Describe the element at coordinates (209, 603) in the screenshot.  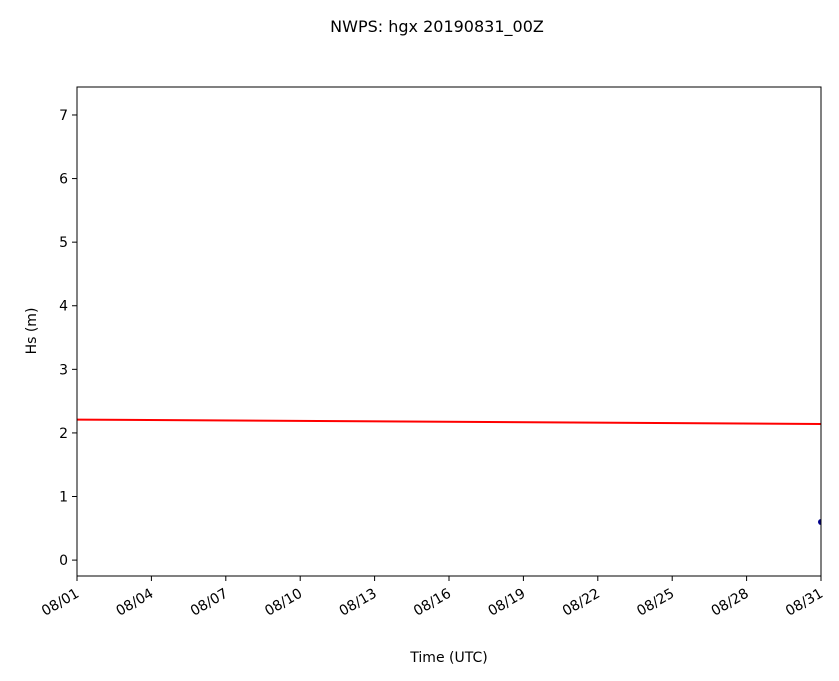
I see `x-tick-label: 08/07` at that location.